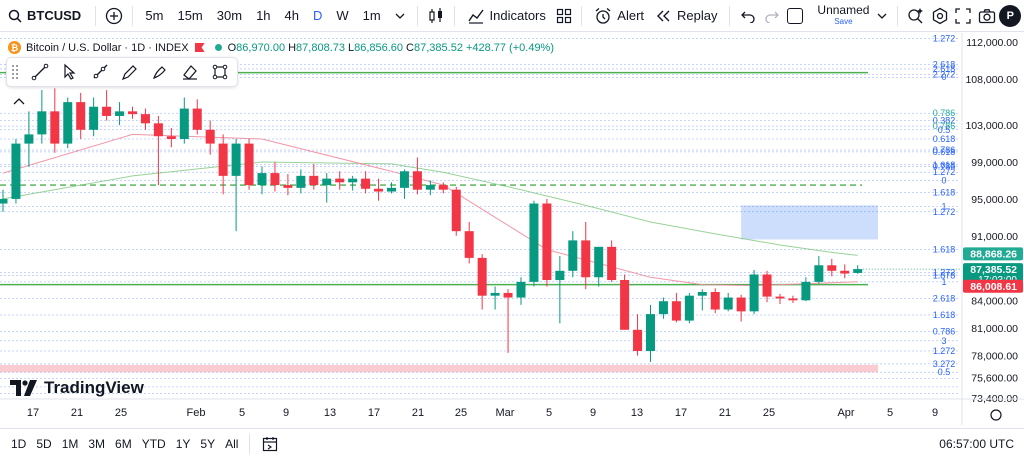 This screenshot has width=1024, height=458. I want to click on axis-settings-gear-icon, so click(996, 415).